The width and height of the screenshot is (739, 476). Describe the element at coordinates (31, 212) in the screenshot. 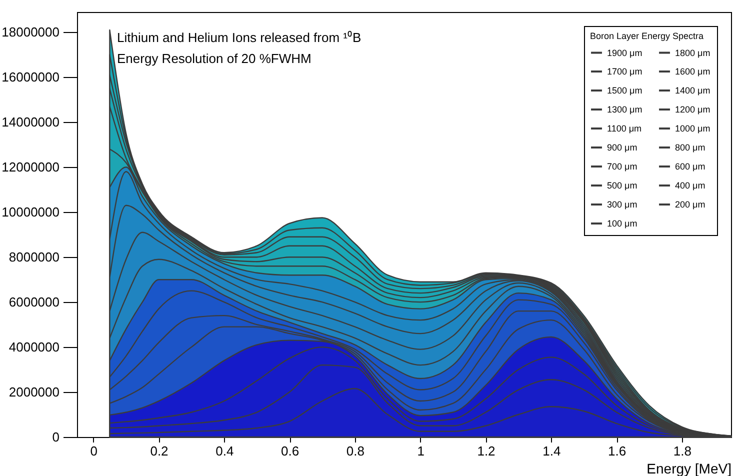

I see `y-tick-label: 10000000` at that location.